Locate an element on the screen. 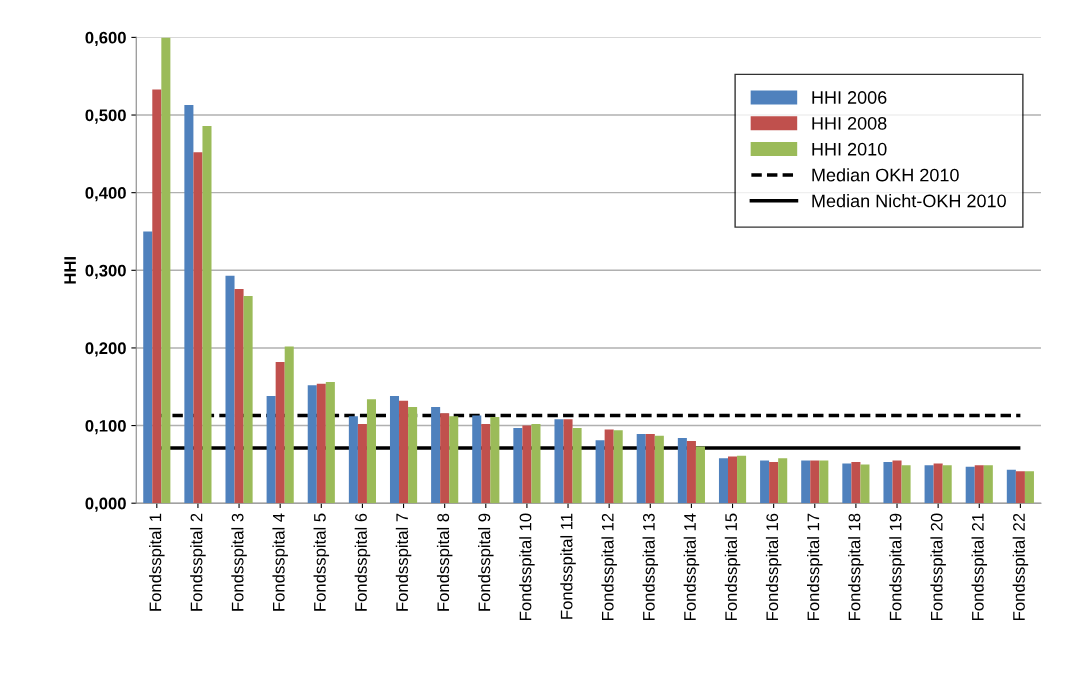 The height and width of the screenshot is (680, 1090). legend-label: HHI 2008 is located at coordinates (849, 123).